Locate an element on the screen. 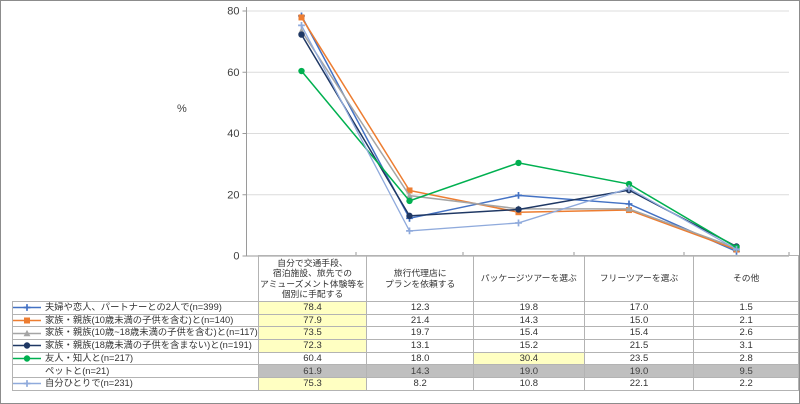  series-label-cell: 友人・知人と(n=217) is located at coordinates (135, 358).